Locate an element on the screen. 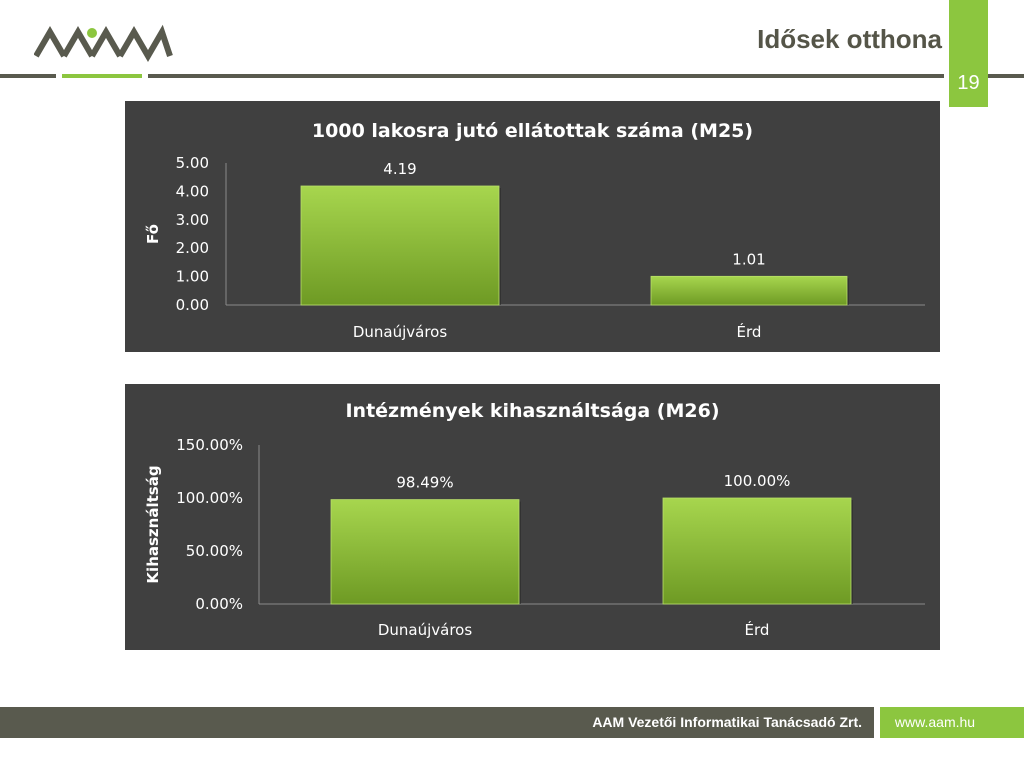 This screenshot has height=768, width=1024. y-tick-label: 0.00% is located at coordinates (219, 604).